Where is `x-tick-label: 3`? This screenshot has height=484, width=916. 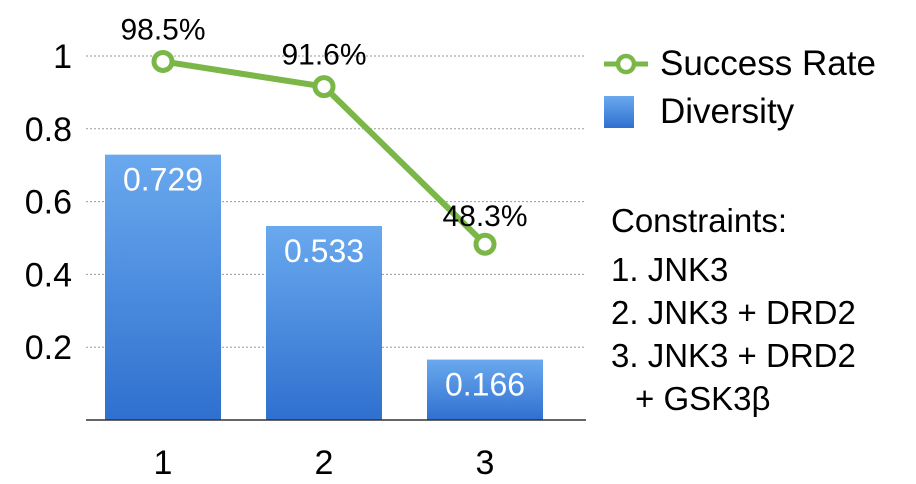 x-tick-label: 3 is located at coordinates (485, 463).